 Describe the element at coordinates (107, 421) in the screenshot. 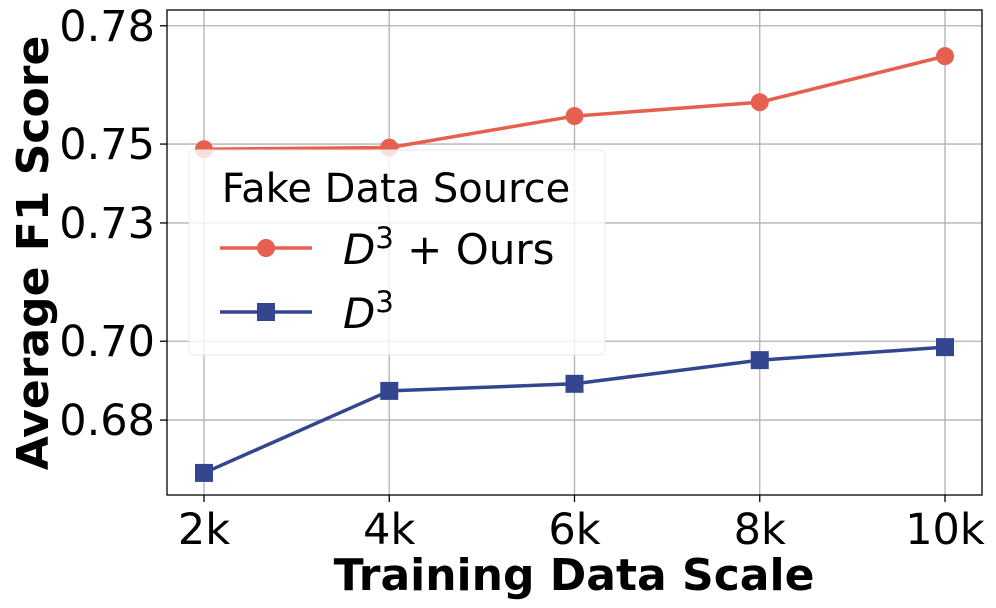

I see `y-tick-label: 0.68` at that location.